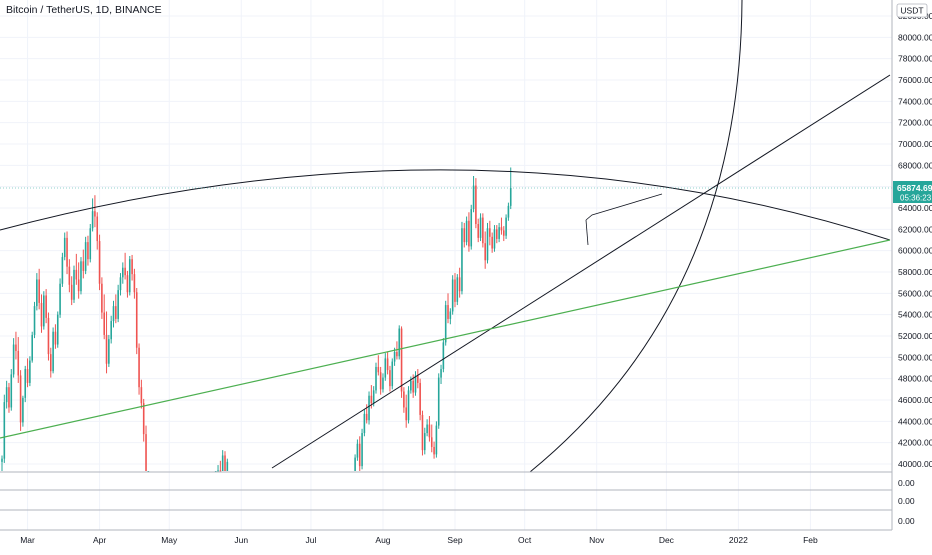 The image size is (932, 555). I want to click on time-axis: Mar Apr May Jun Jul Aug Sep Oct Nov Dec 2022 Feb, so click(446, 537).